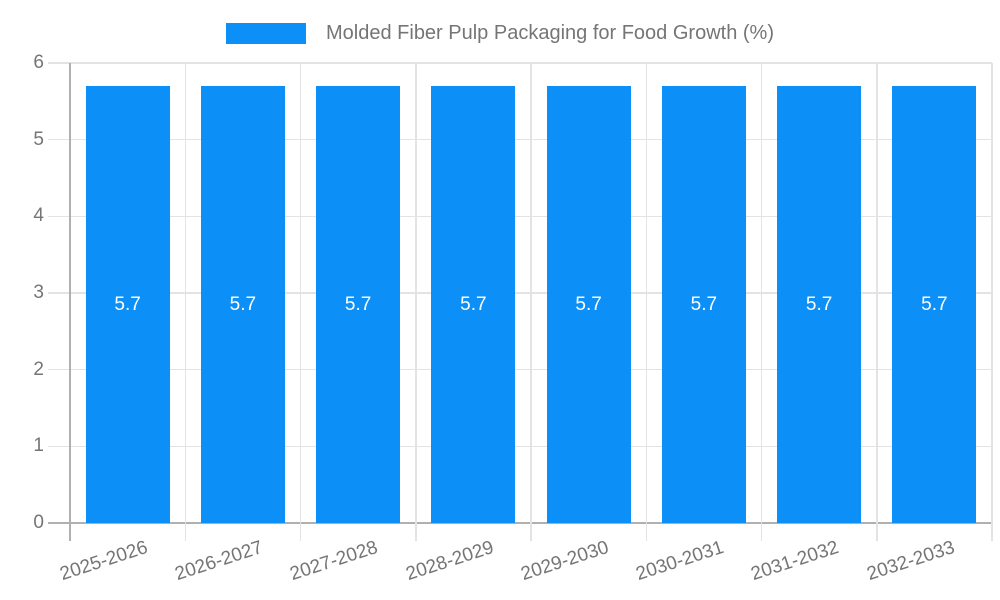  I want to click on x-category-label: 2029-2030, so click(565, 561).